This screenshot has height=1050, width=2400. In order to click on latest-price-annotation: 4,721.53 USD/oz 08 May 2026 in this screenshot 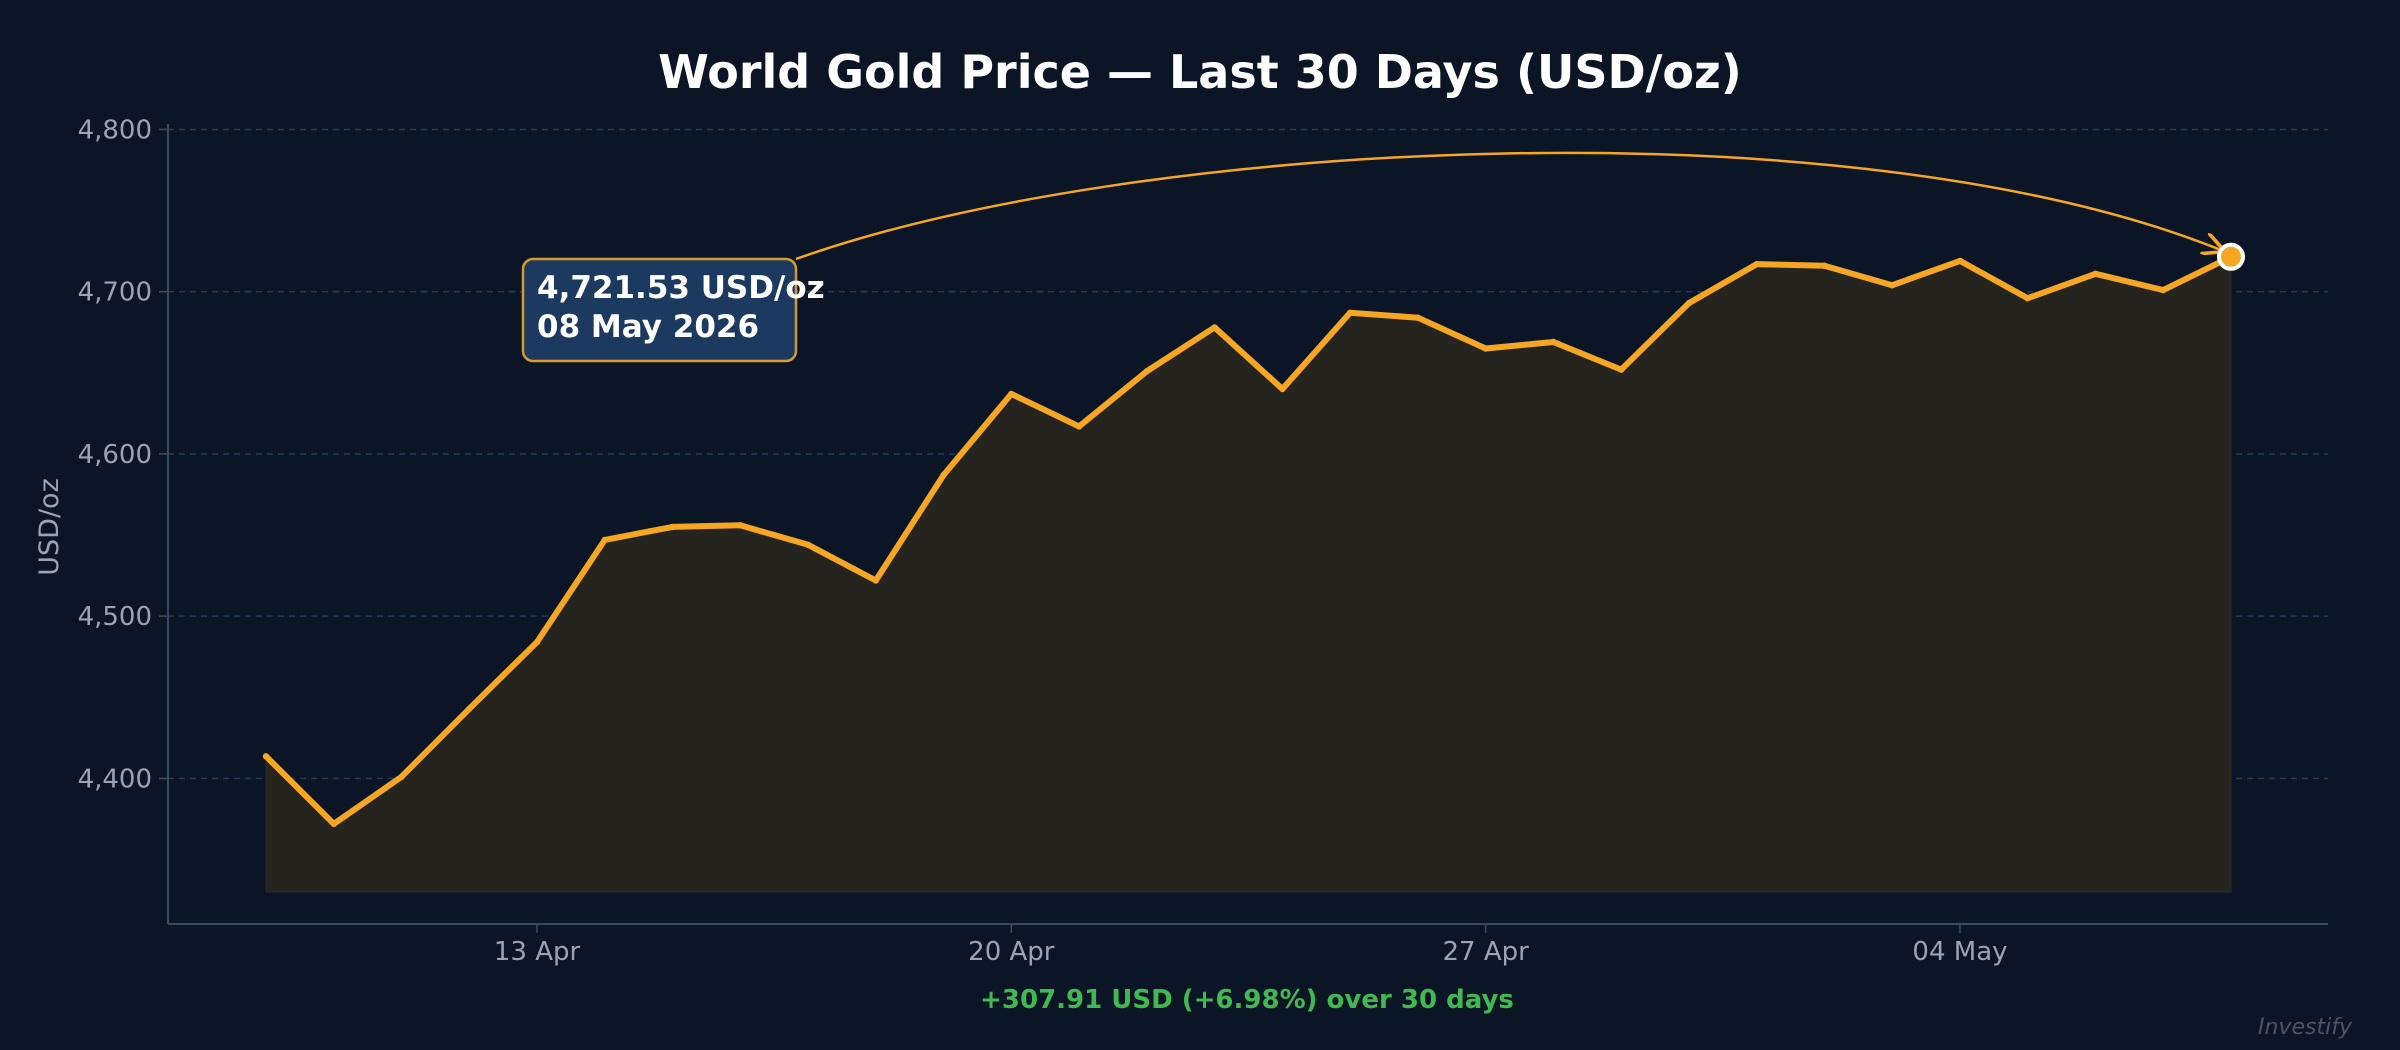, I will do `click(1383, 257)`.